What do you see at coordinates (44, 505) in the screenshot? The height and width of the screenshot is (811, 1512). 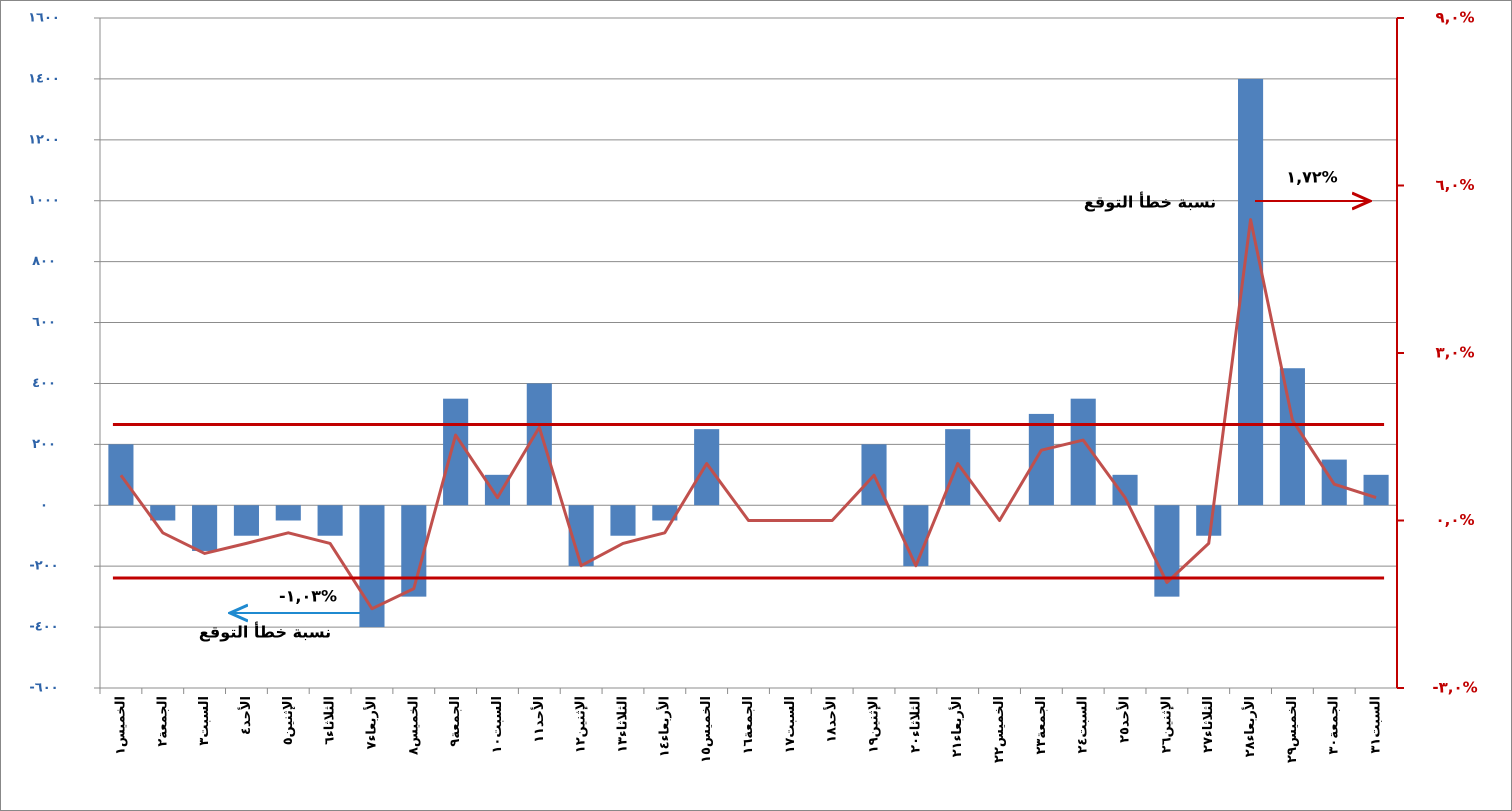 I see `y-tick-label: ٠` at bounding box center [44, 505].